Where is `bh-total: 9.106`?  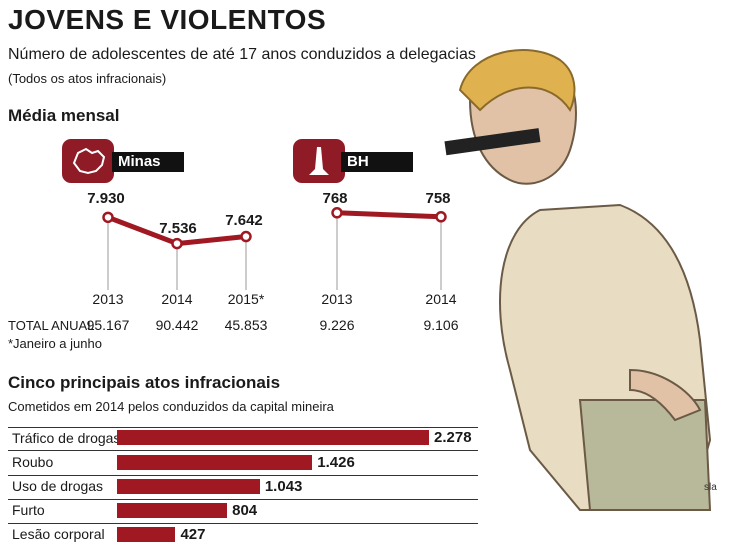
bh-total: 9.106 is located at coordinates (441, 325).